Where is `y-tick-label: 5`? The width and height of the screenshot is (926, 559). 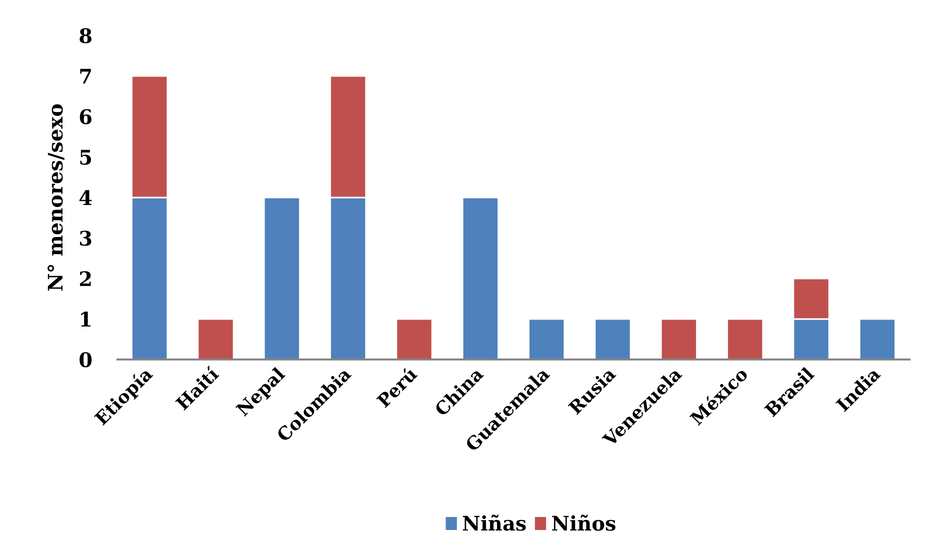 y-tick-label: 5 is located at coordinates (85, 158).